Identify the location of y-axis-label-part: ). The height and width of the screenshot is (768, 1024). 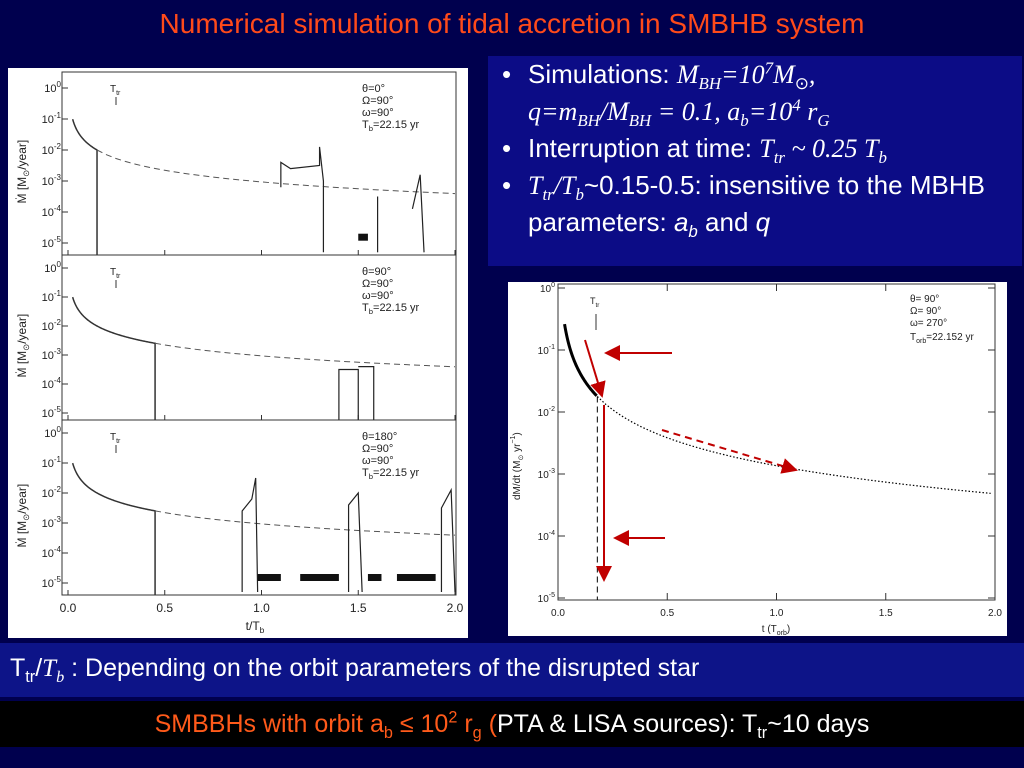
(517, 433).